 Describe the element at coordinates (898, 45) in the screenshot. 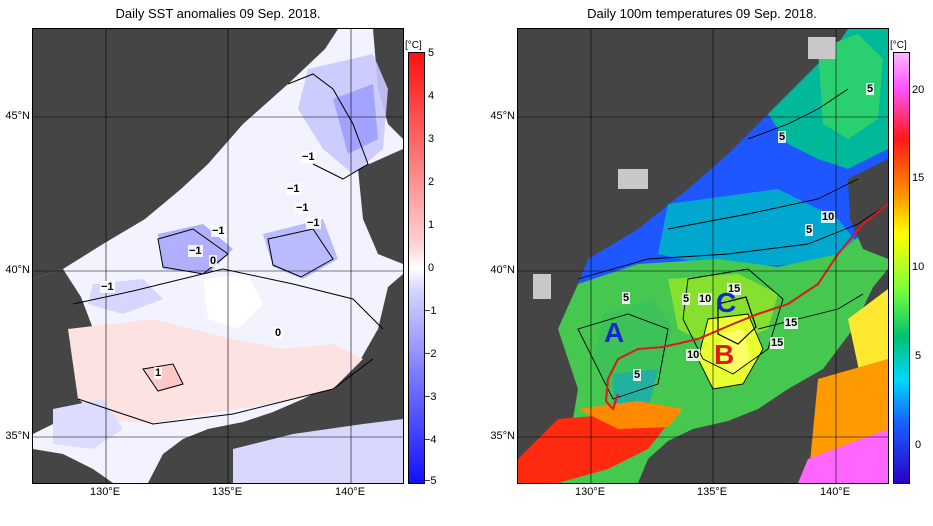

I see `temperature-unit-label: [°C]` at that location.